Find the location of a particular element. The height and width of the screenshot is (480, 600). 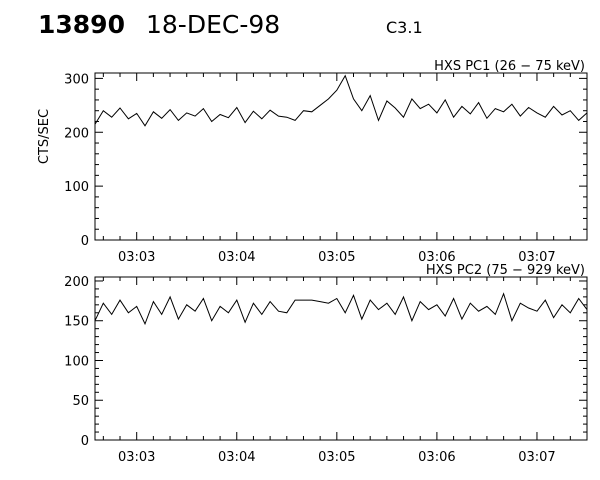

y-tick-label: 50 is located at coordinates (80, 401).